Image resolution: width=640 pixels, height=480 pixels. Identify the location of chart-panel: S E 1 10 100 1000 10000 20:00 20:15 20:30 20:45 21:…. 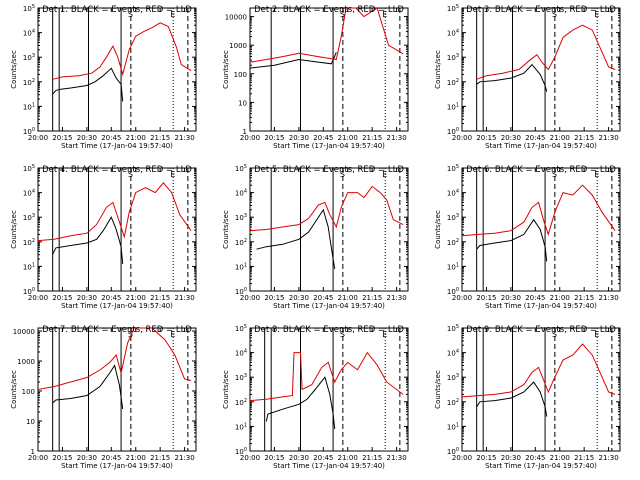
(315, 77).